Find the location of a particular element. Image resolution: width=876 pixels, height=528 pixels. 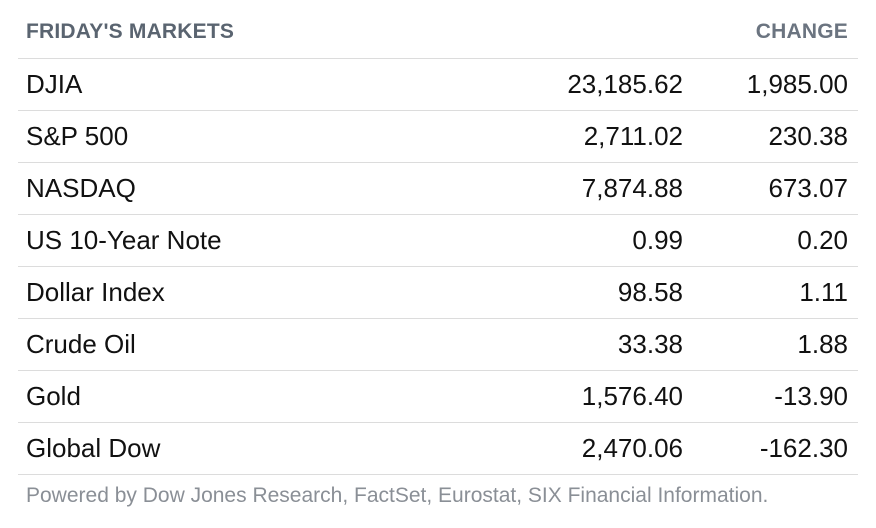

market-change: 0.20 is located at coordinates (822, 240).